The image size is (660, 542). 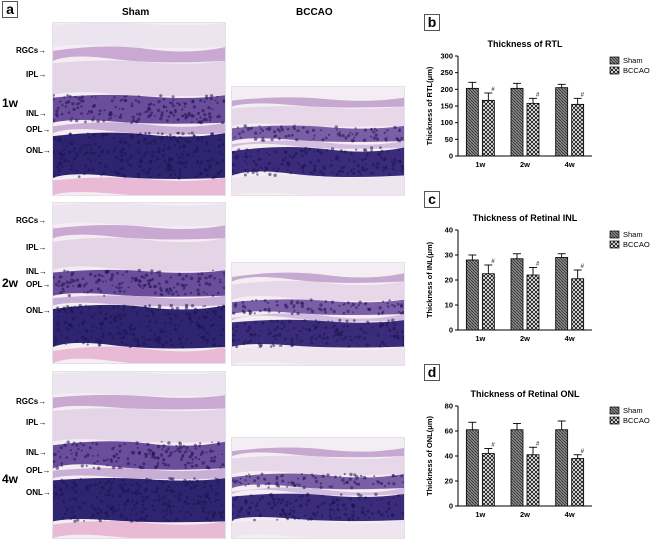 What do you see at coordinates (449, 305) in the screenshot?
I see `y-tick-label: 10` at bounding box center [449, 305].